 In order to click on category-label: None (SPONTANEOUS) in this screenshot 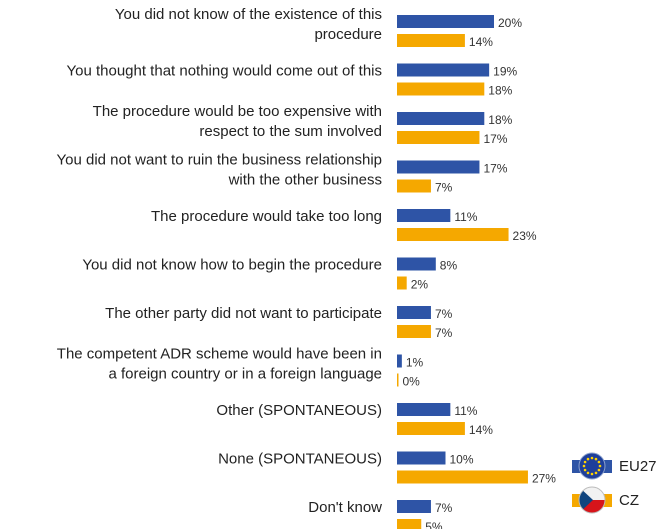, I will do `click(300, 459)`.